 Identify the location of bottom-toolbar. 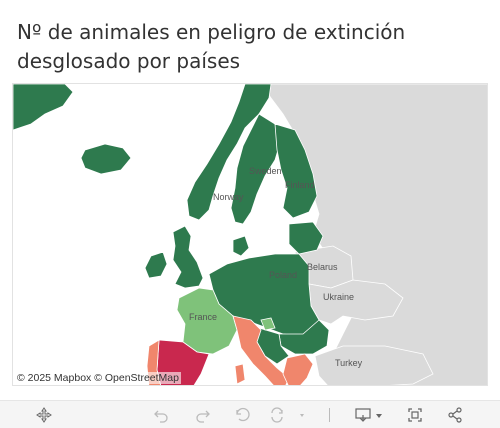
(250, 414).